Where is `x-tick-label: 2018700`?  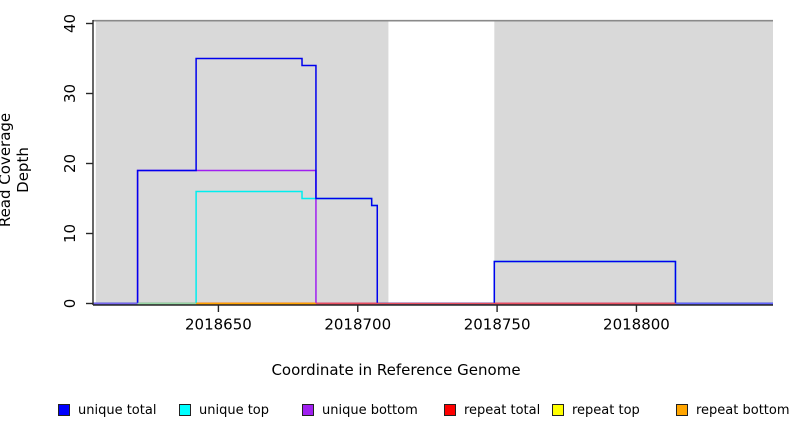
x-tick-label: 2018700 is located at coordinates (357, 325).